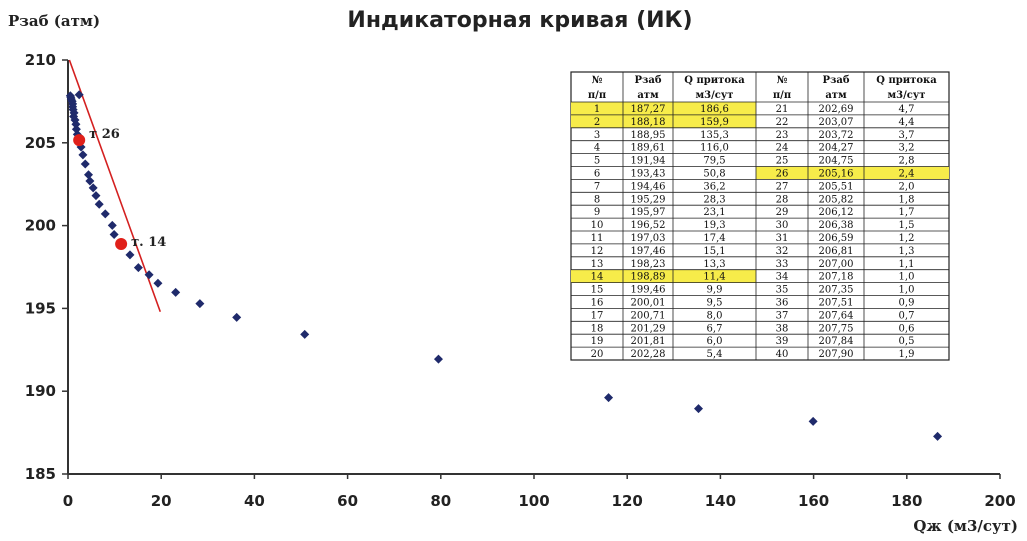  I want to click on highlighted-point-label: т. 14, so click(148, 242).